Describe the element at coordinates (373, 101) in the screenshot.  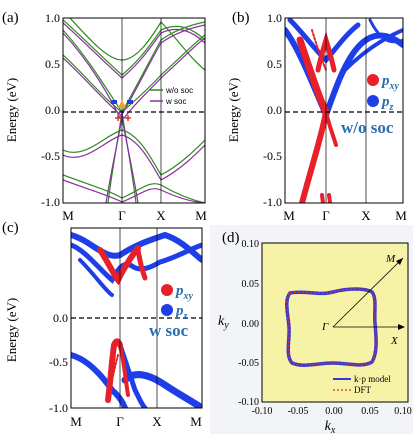
I see `panel-b-legend-dot-pz` at that location.